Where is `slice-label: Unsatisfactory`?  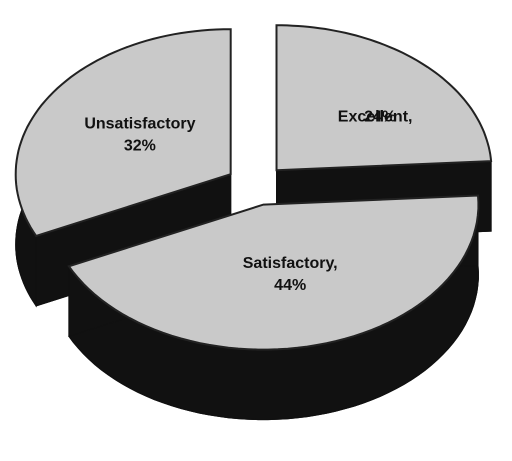 slice-label: Unsatisfactory is located at coordinates (139, 124).